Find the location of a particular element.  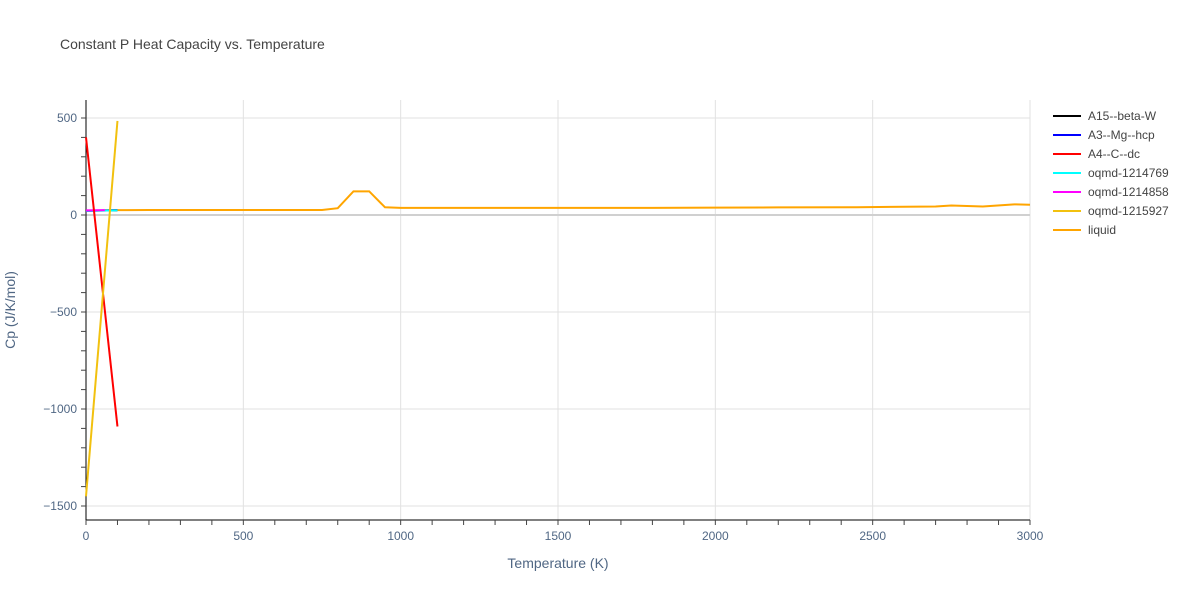

y-tick-label: 0 is located at coordinates (73, 215).